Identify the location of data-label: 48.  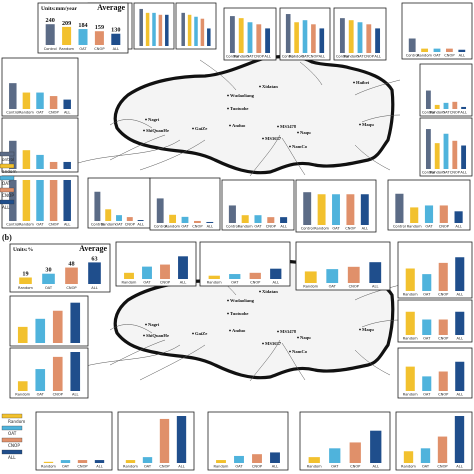
(71, 264).